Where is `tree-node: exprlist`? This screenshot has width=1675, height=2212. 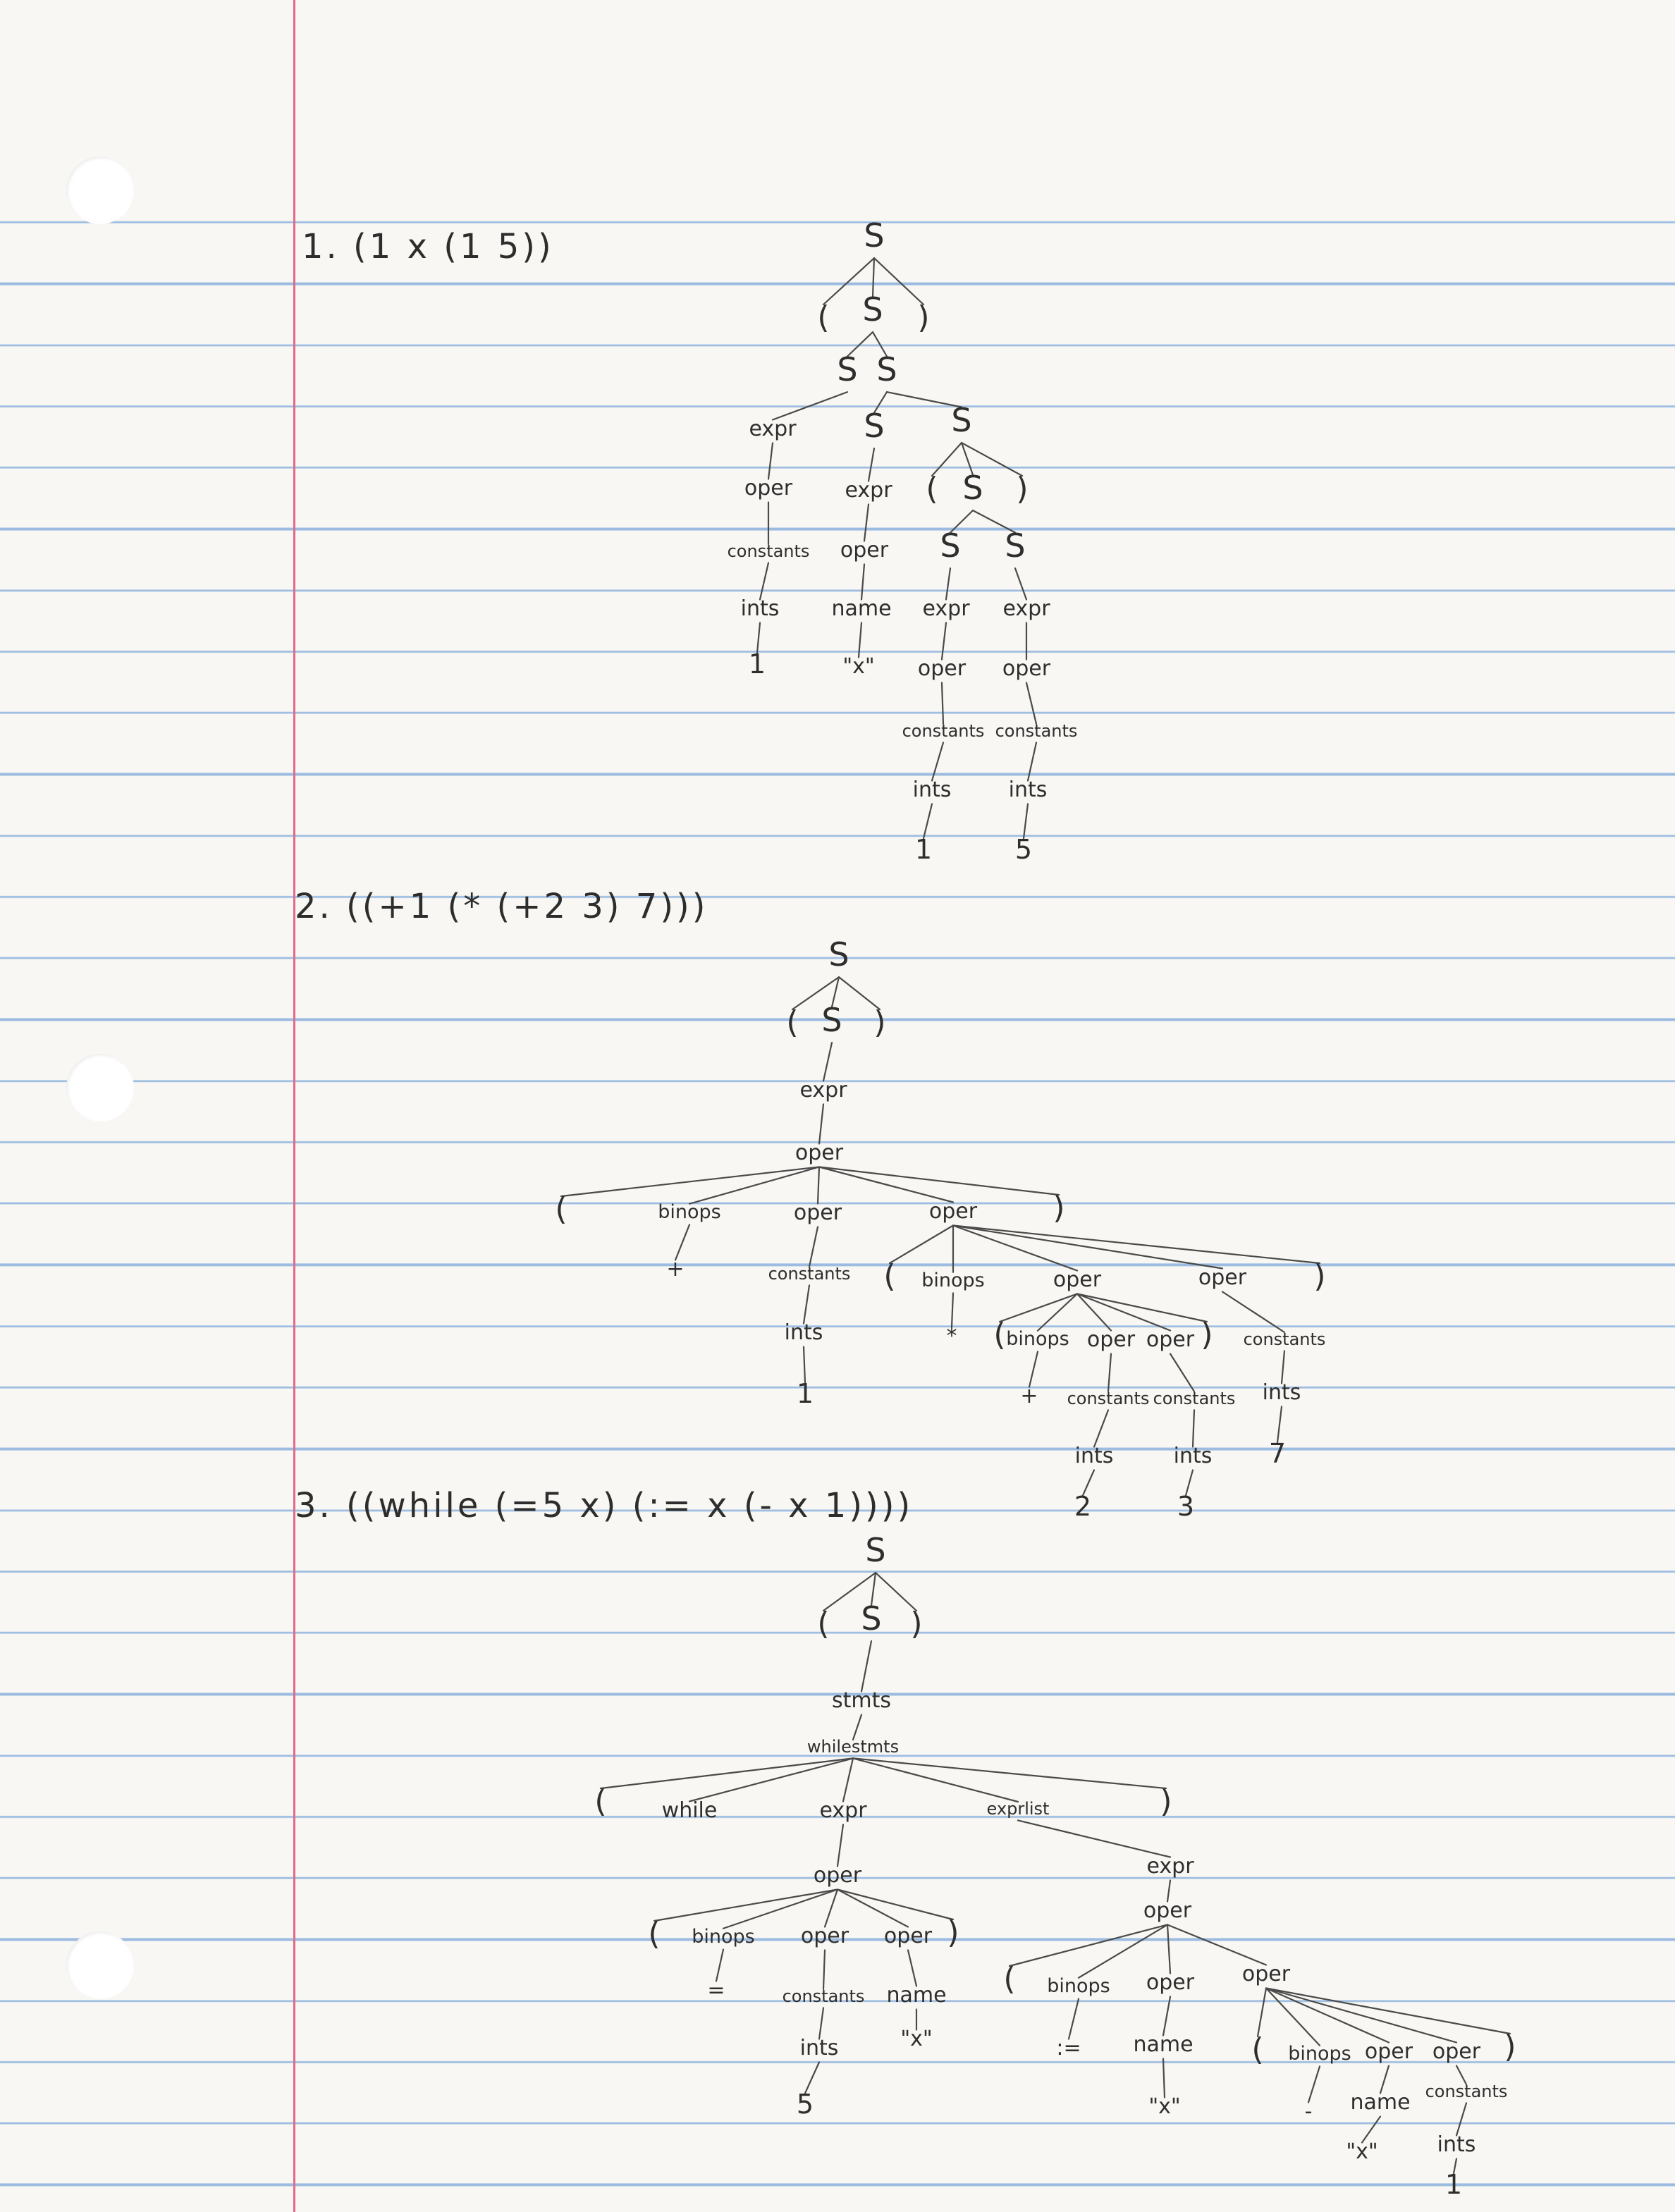 tree-node: exprlist is located at coordinates (1019, 1809).